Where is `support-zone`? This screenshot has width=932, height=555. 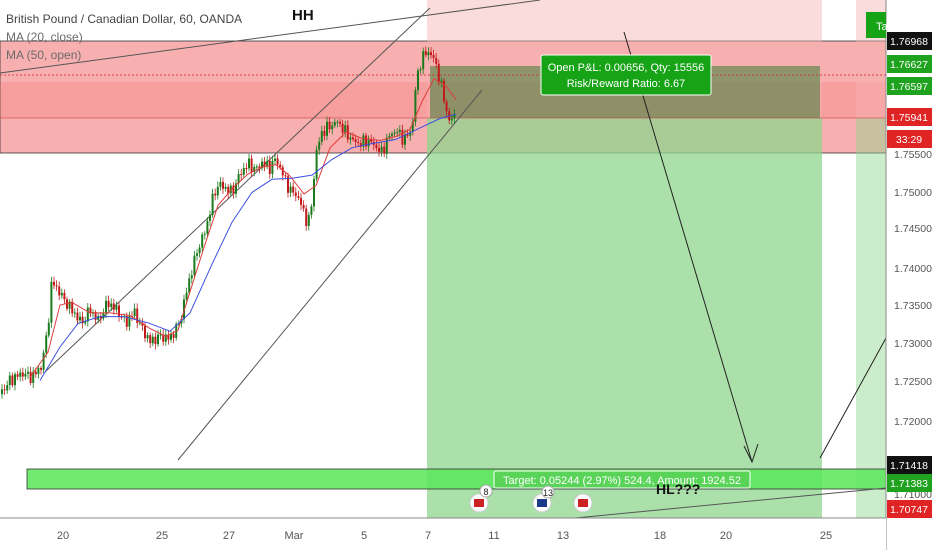
support-zone is located at coordinates (456, 479).